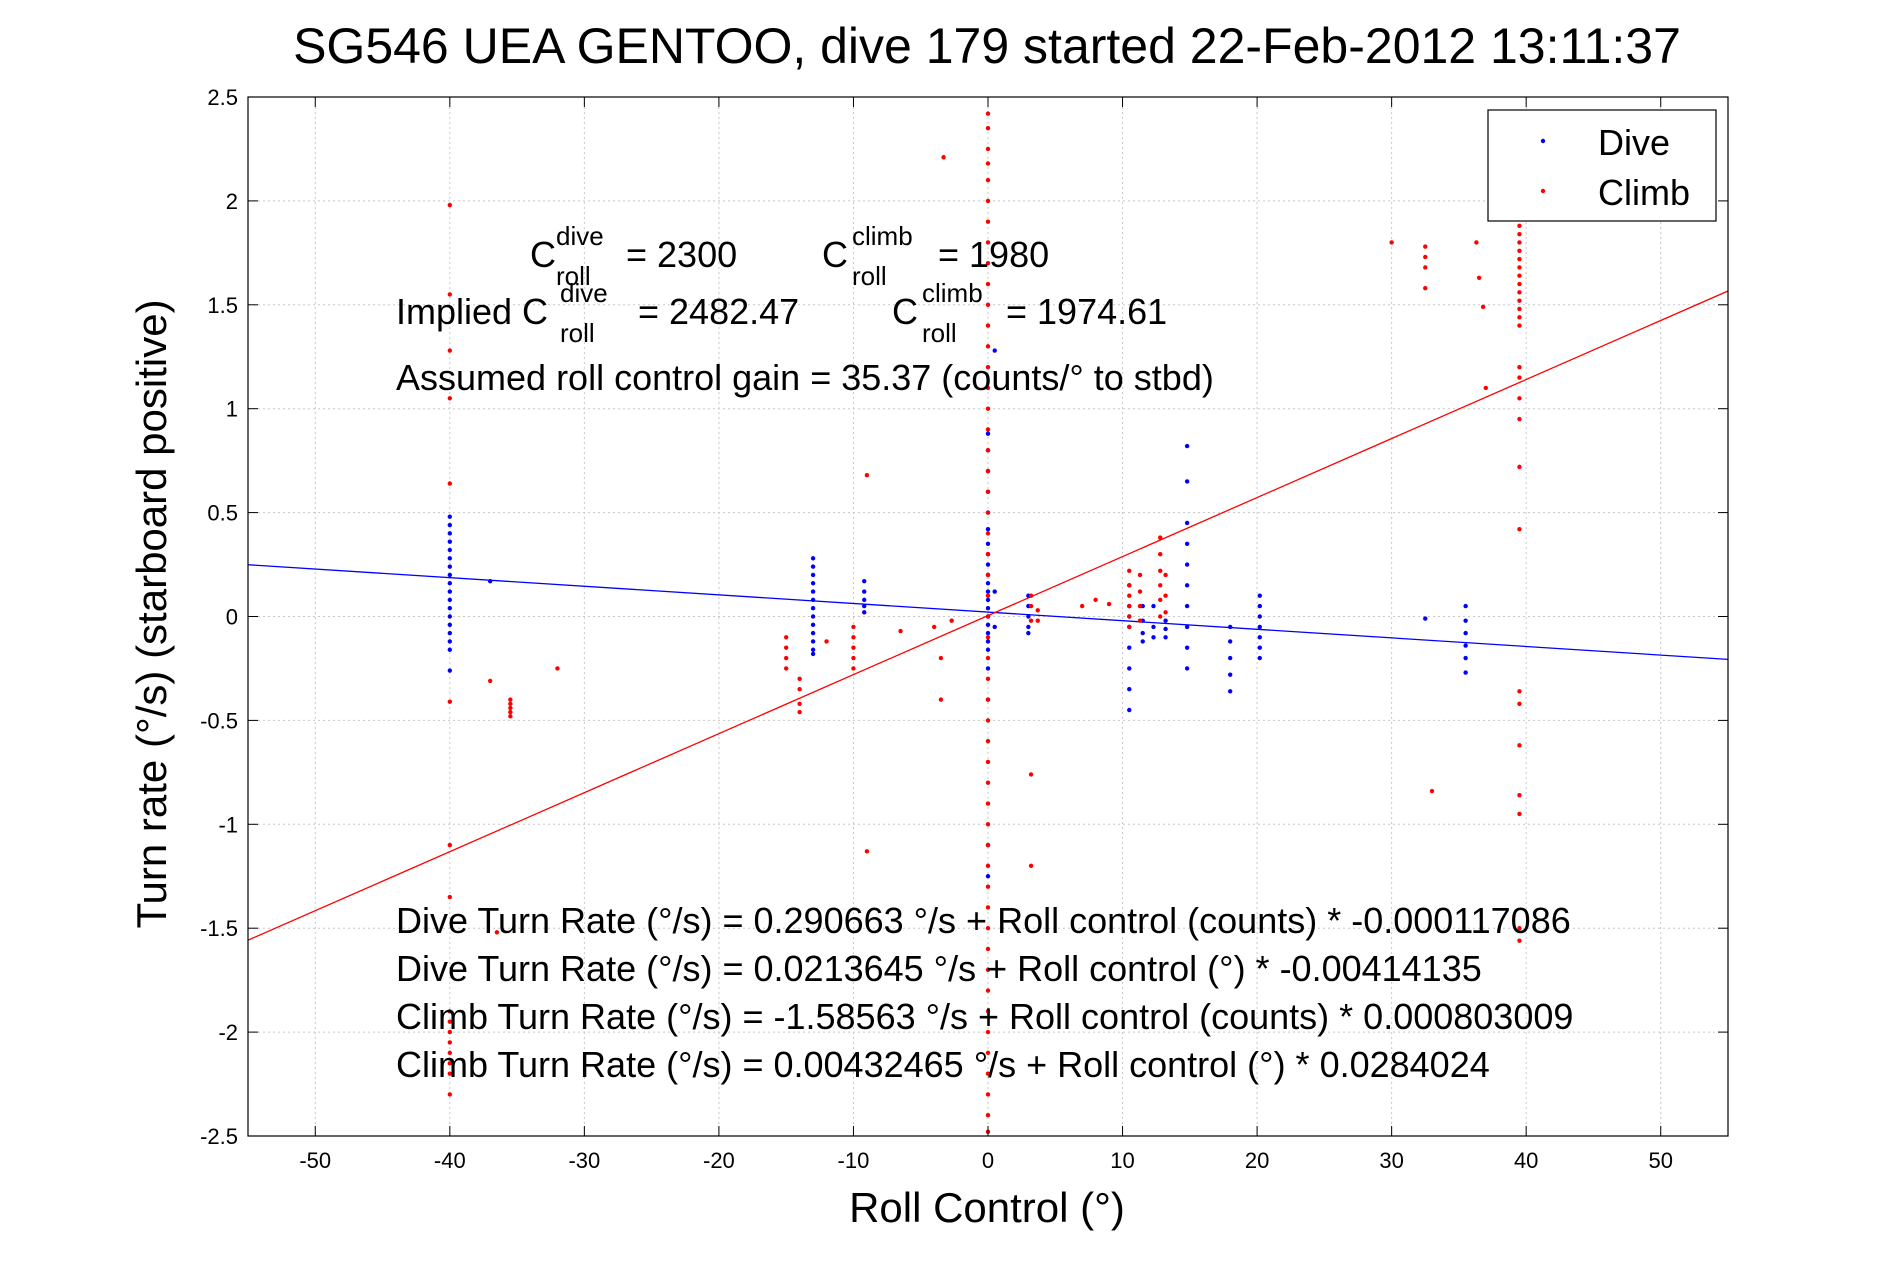 This screenshot has height=1262, width=1891. Describe the element at coordinates (986, 1160) in the screenshot. I see `x-tick-labels: -50 -40 -30 -20 -10 0 10 20 30 40 50` at that location.